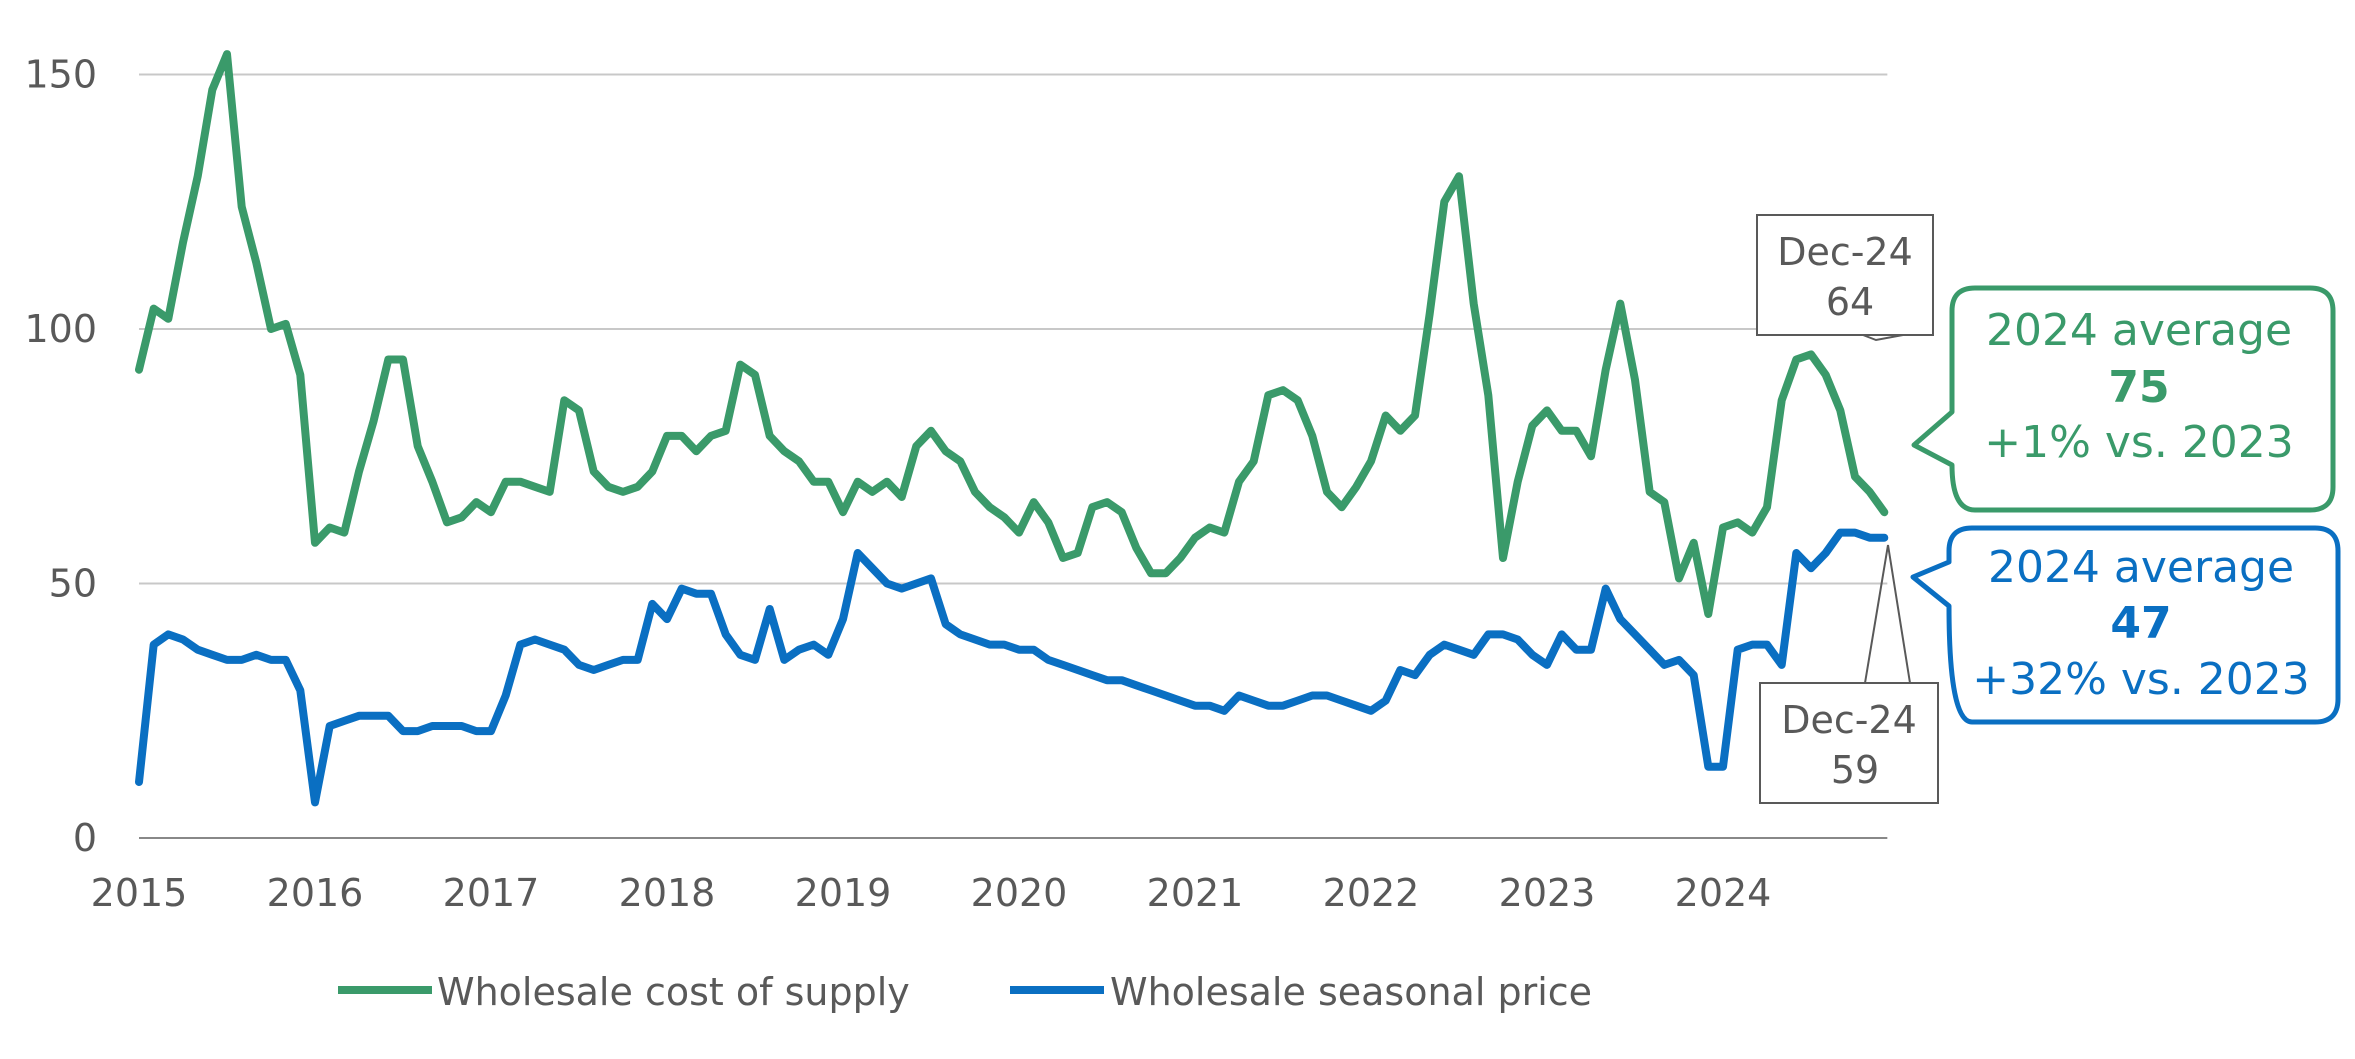  What do you see at coordinates (2141, 567) in the screenshot?
I see `average-seasonal-title: 2024 average` at bounding box center [2141, 567].